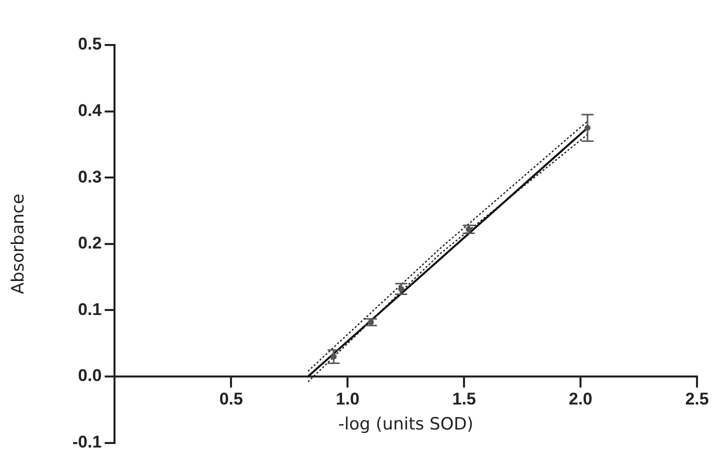 The image size is (717, 456). I want to click on y-tick-label: 0.5, so click(90, 44).